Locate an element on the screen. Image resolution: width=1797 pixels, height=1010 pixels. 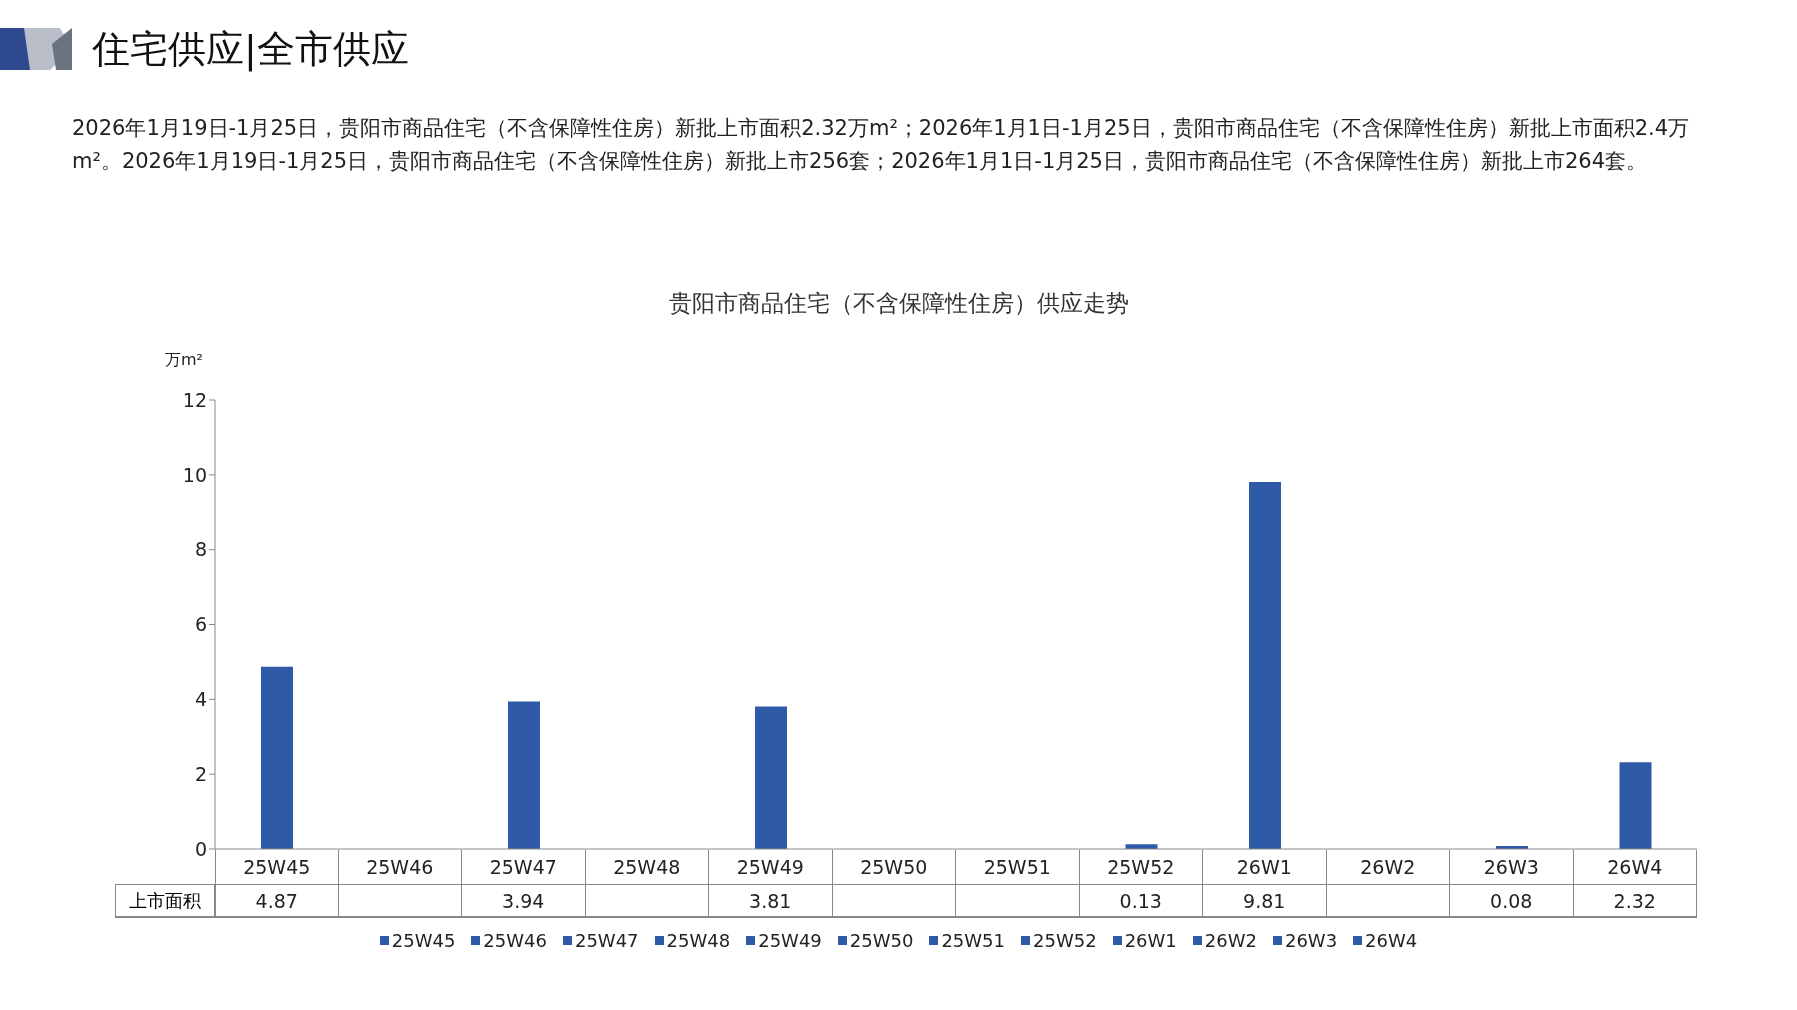
y-tick-label: 0 is located at coordinates (200, 848).